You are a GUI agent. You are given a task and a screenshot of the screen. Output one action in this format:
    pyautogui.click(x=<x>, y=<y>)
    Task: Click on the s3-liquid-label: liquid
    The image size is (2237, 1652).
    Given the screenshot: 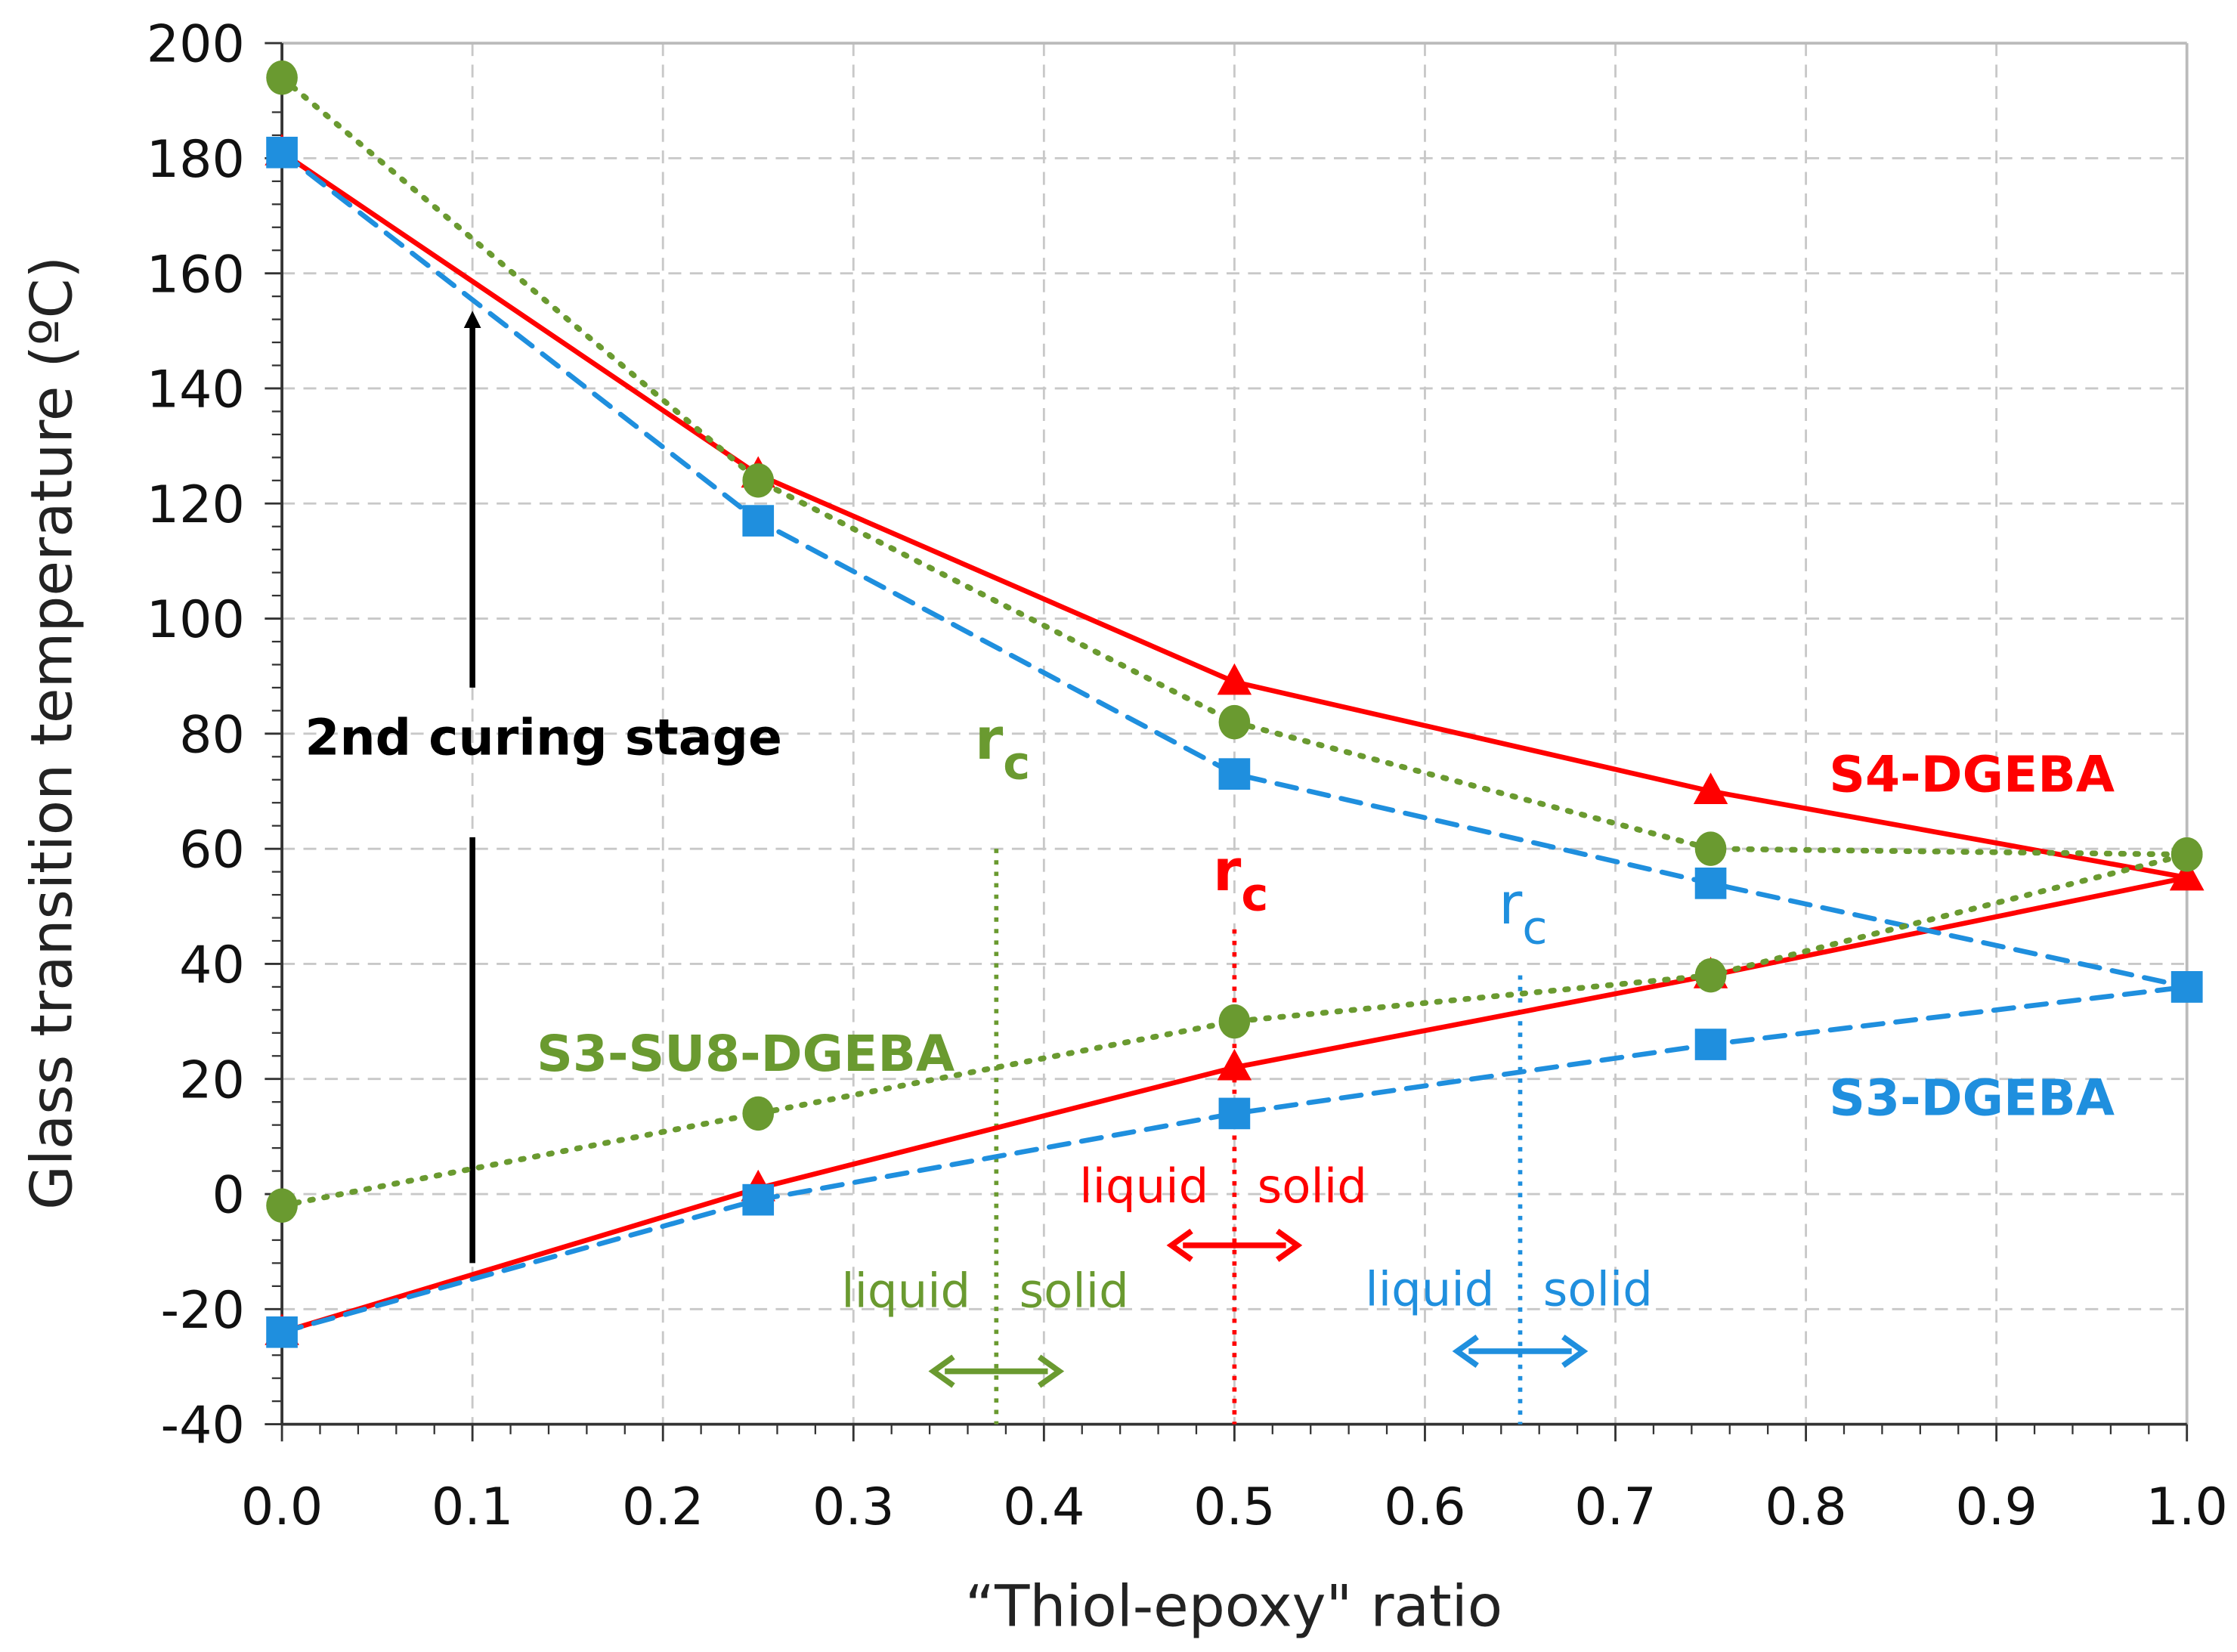 What is the action you would take?
    pyautogui.click(x=1429, y=1288)
    